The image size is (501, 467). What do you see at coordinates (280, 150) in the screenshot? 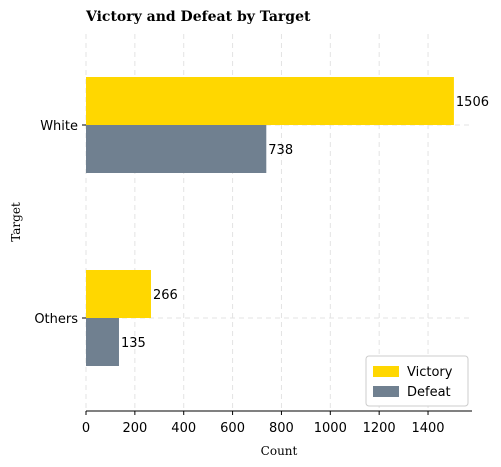
I see `data-label: 738` at bounding box center [280, 150].